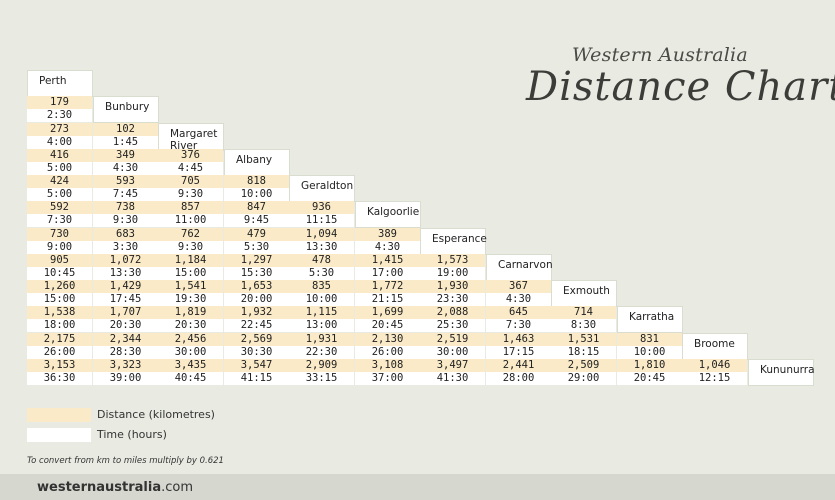 The width and height of the screenshot is (835, 500). What do you see at coordinates (59, 339) in the screenshot?
I see `distance-cell: 2,175` at bounding box center [59, 339].